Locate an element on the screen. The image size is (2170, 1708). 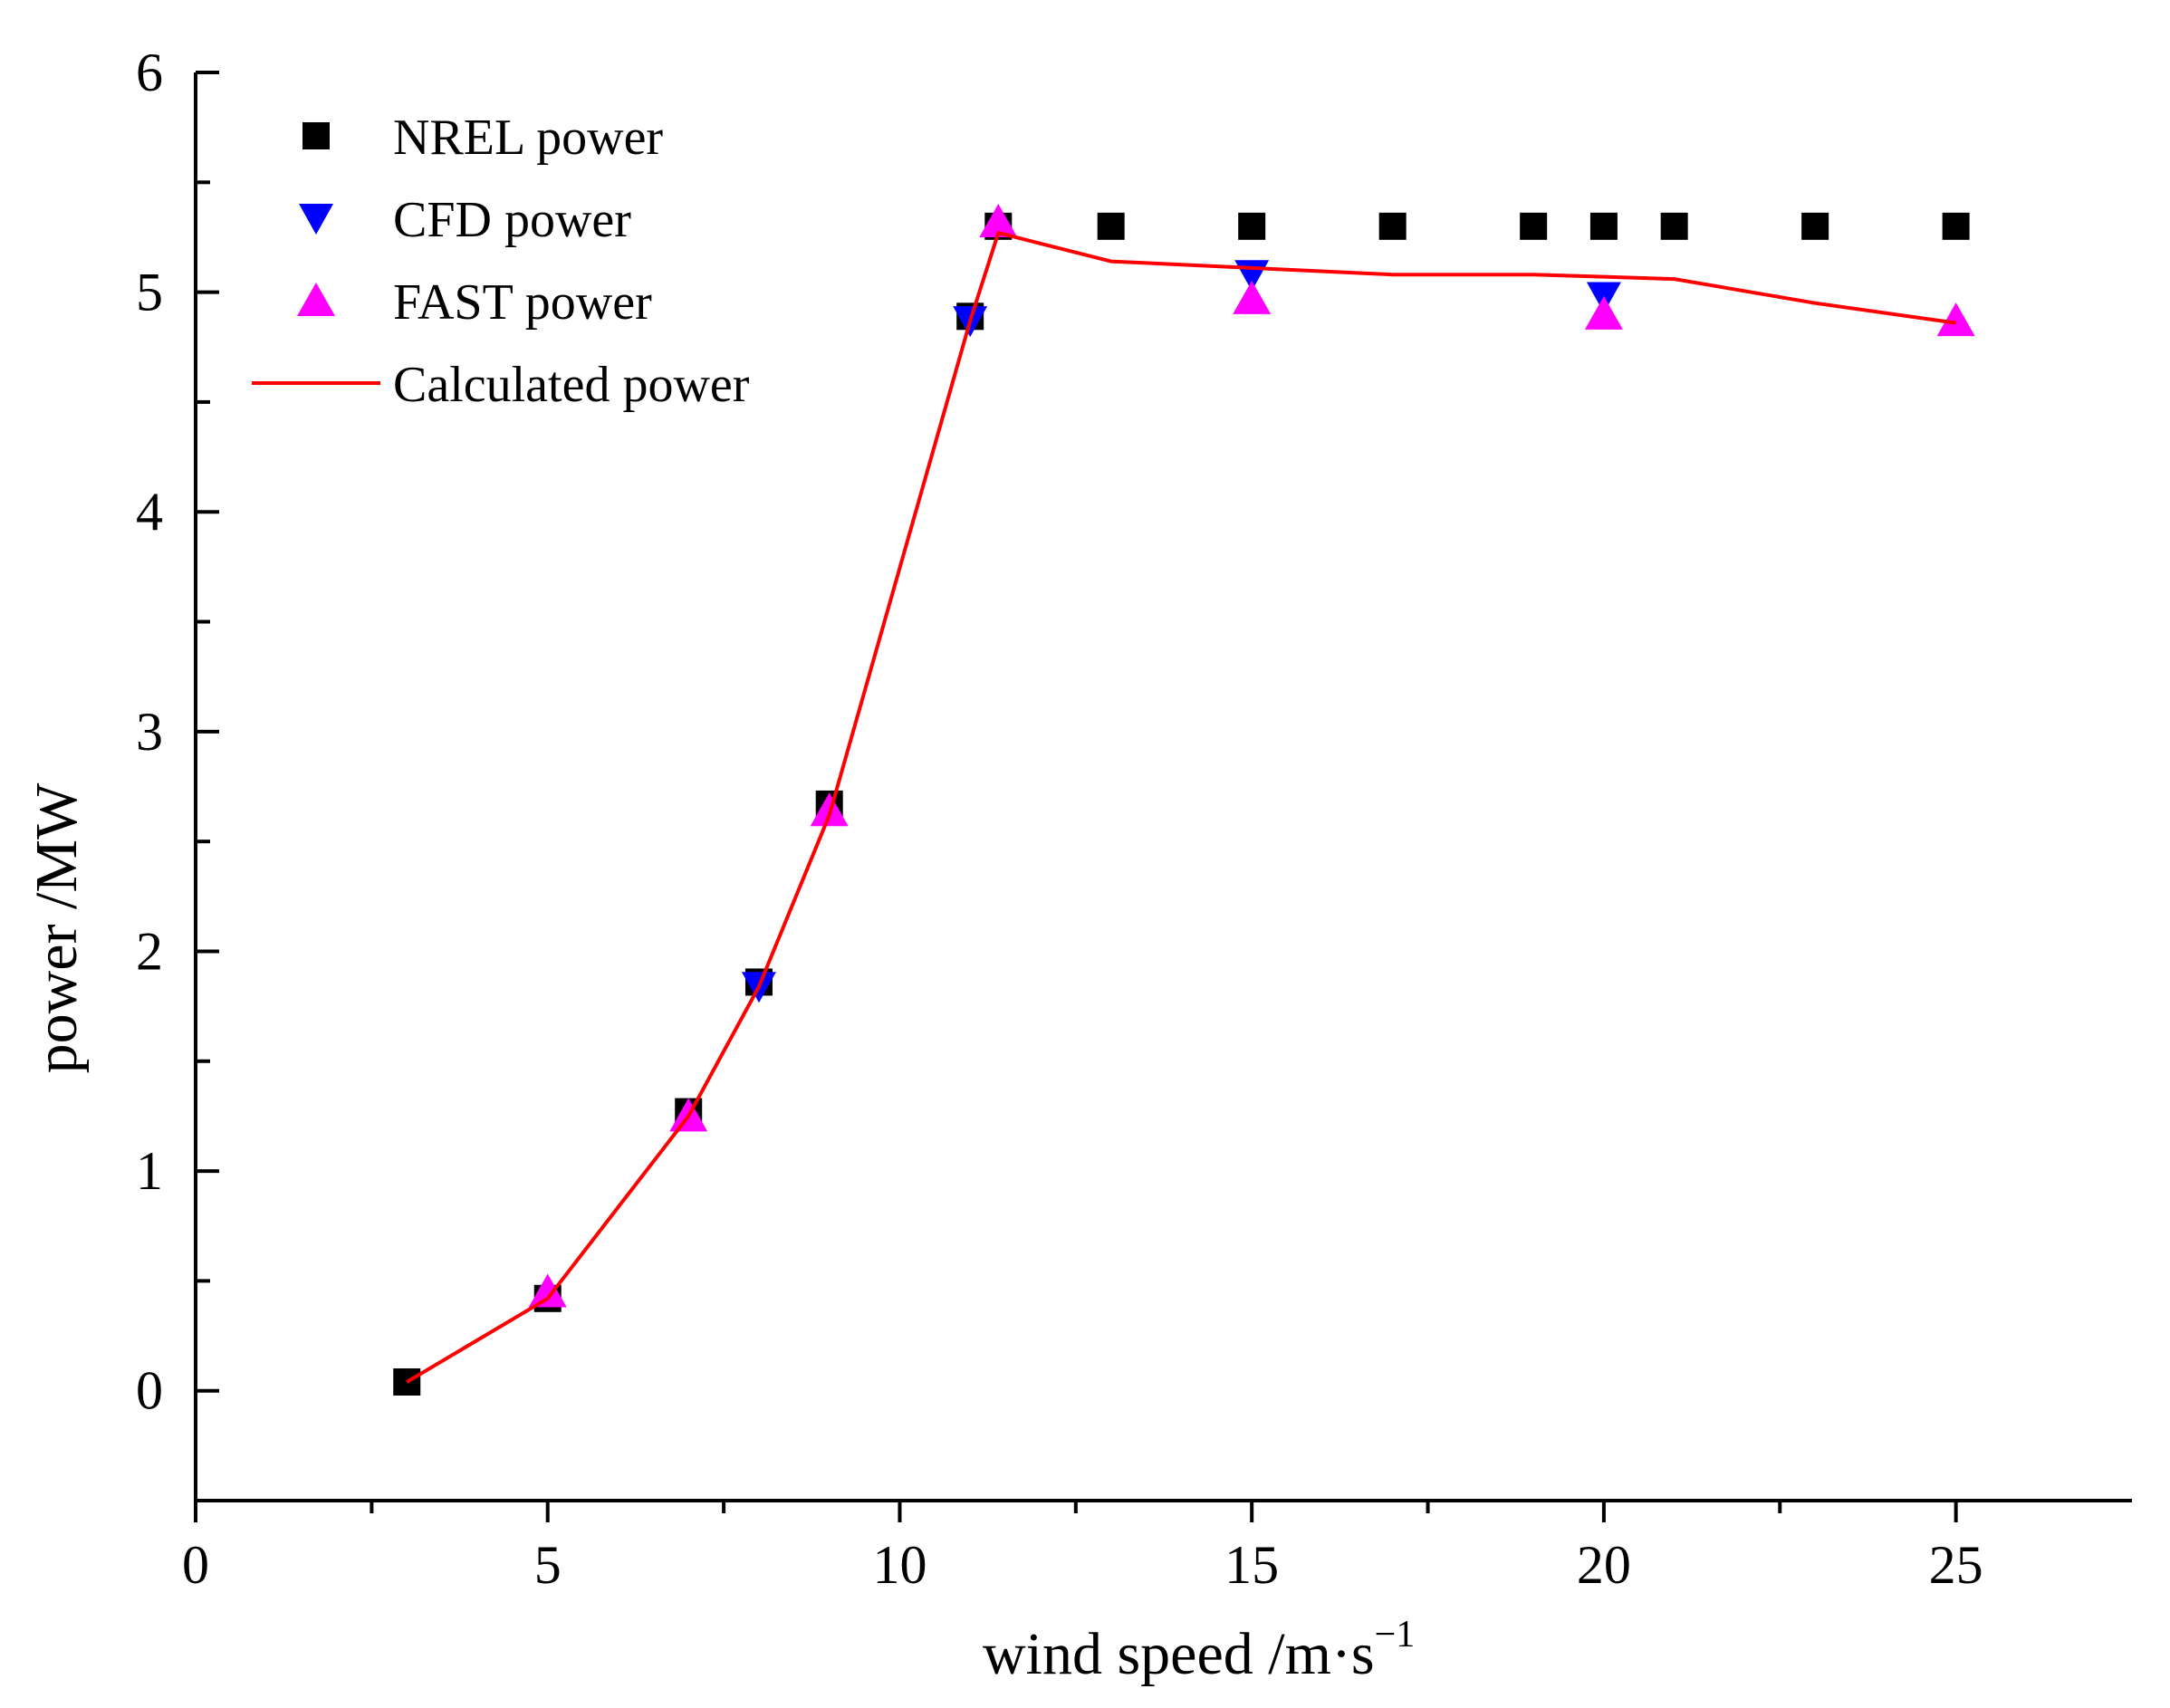
y-tick-label: 3 is located at coordinates (150, 732).